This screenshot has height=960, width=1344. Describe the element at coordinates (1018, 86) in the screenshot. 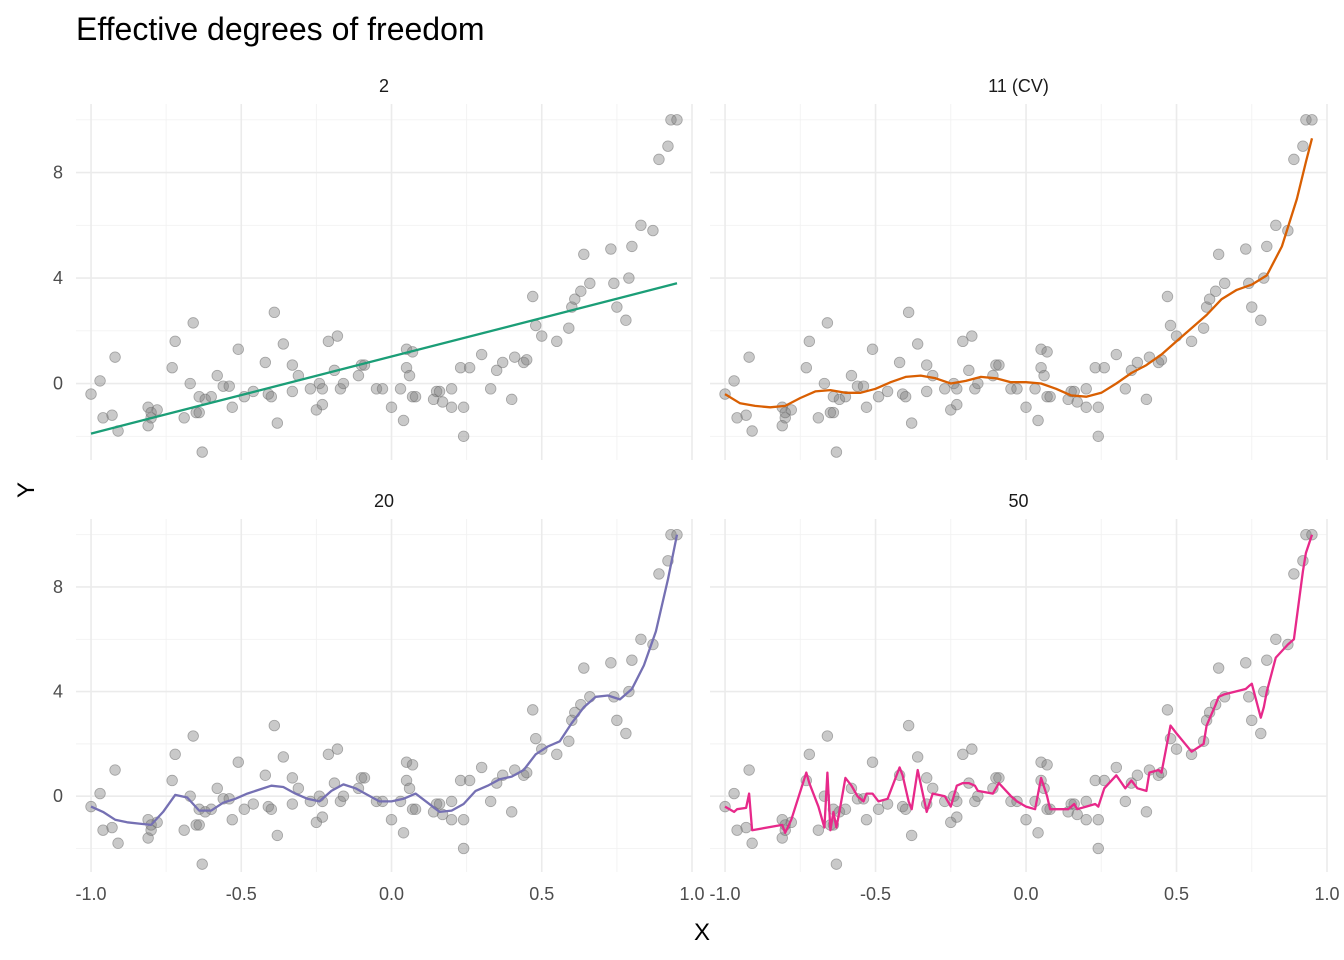

I see `facet-strip-label: 11 (CV)` at that location.